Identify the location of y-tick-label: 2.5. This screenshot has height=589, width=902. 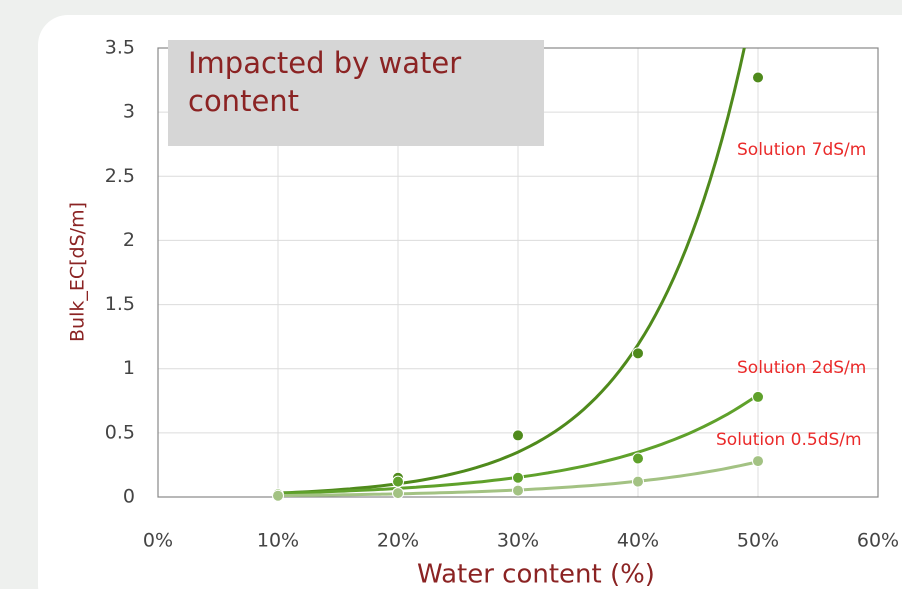
(120, 176).